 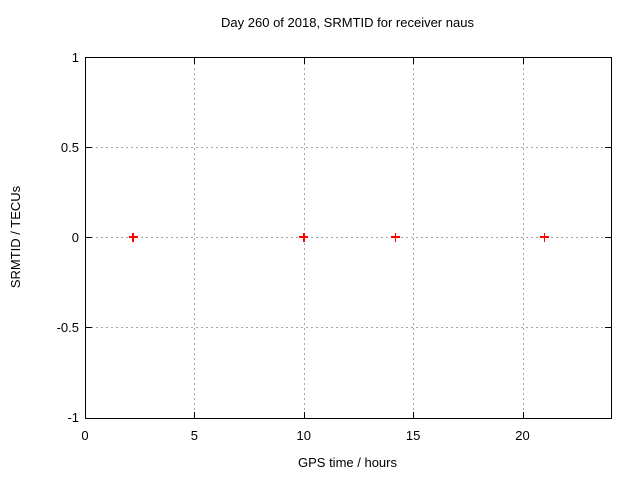 What do you see at coordinates (15, 237) in the screenshot?
I see `y-axis-label: SRMTID / TECUs` at bounding box center [15, 237].